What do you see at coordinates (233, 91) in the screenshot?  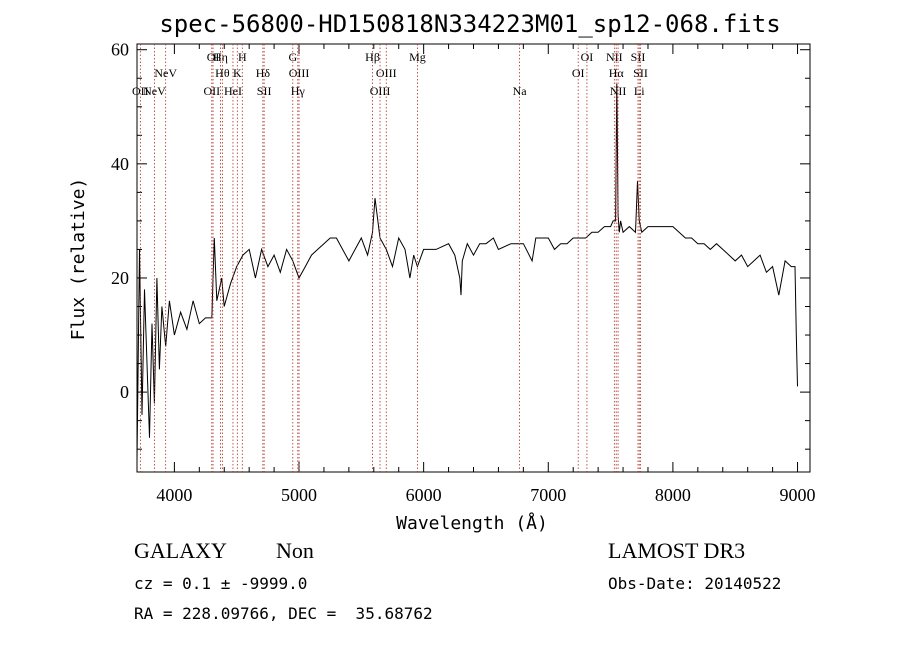 I see `line-label: HeI` at bounding box center [233, 91].